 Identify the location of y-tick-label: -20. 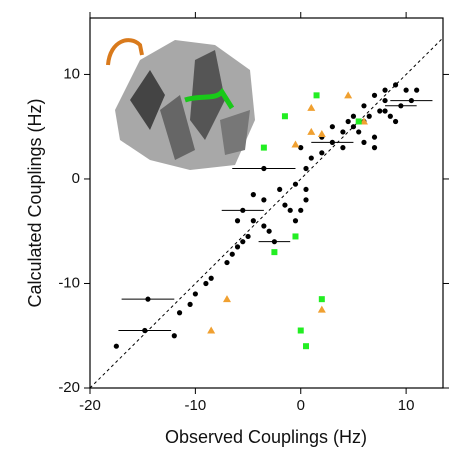
(69, 387).